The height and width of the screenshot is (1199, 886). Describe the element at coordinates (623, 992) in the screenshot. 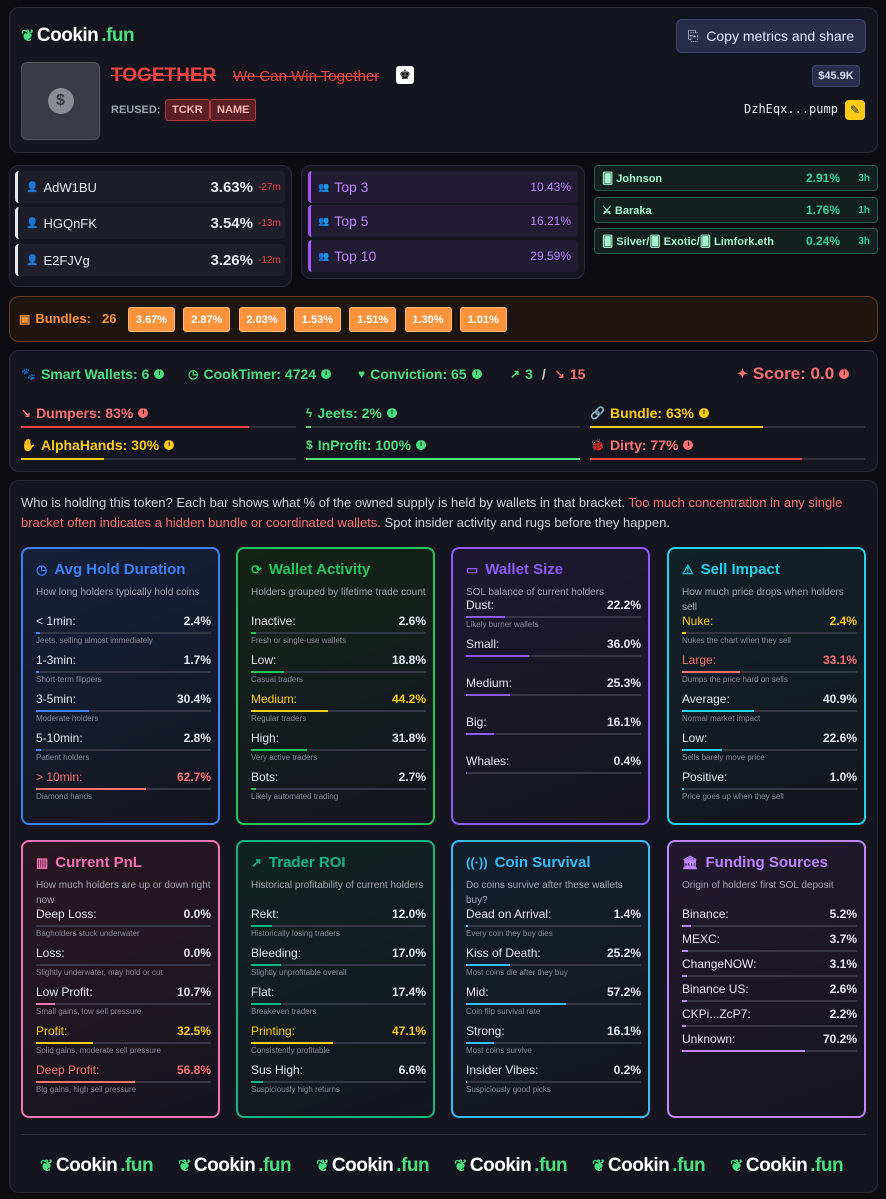

I see `row-value: 57.2%` at that location.